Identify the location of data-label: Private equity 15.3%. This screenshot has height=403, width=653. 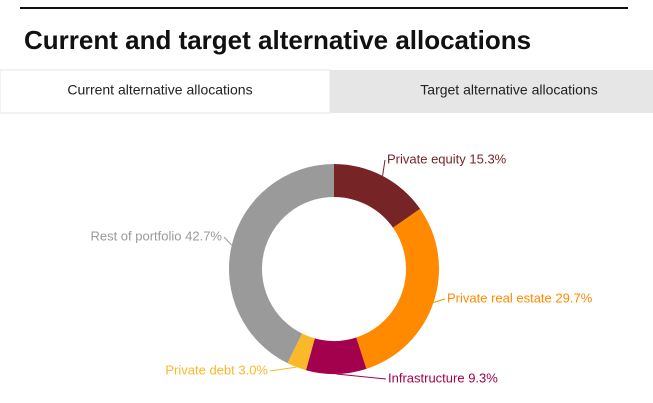
(447, 158).